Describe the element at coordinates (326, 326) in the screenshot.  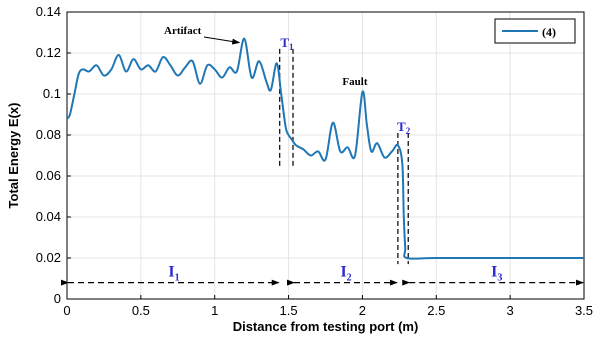
I see `x-axis-title: Distance from testing port (m)` at that location.